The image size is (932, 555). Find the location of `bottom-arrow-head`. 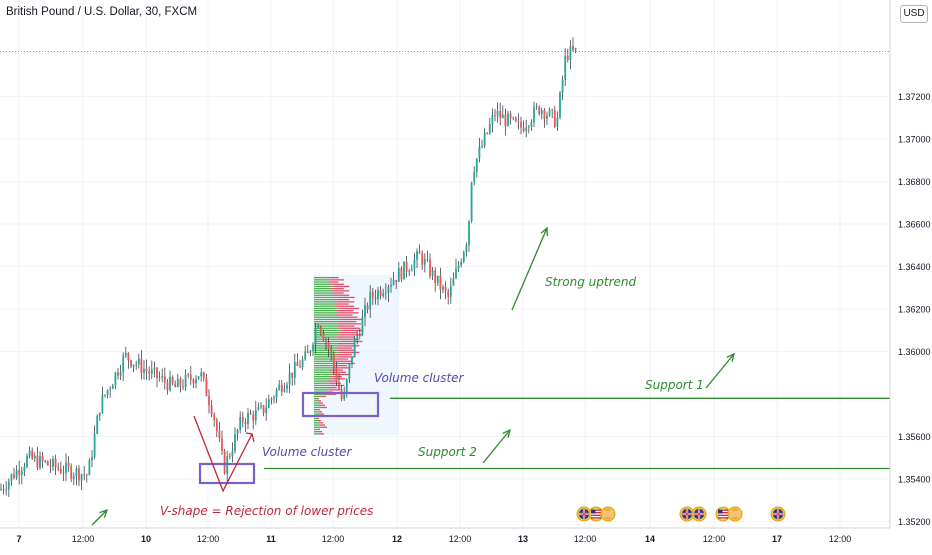

bottom-arrow-head is located at coordinates (104, 513).